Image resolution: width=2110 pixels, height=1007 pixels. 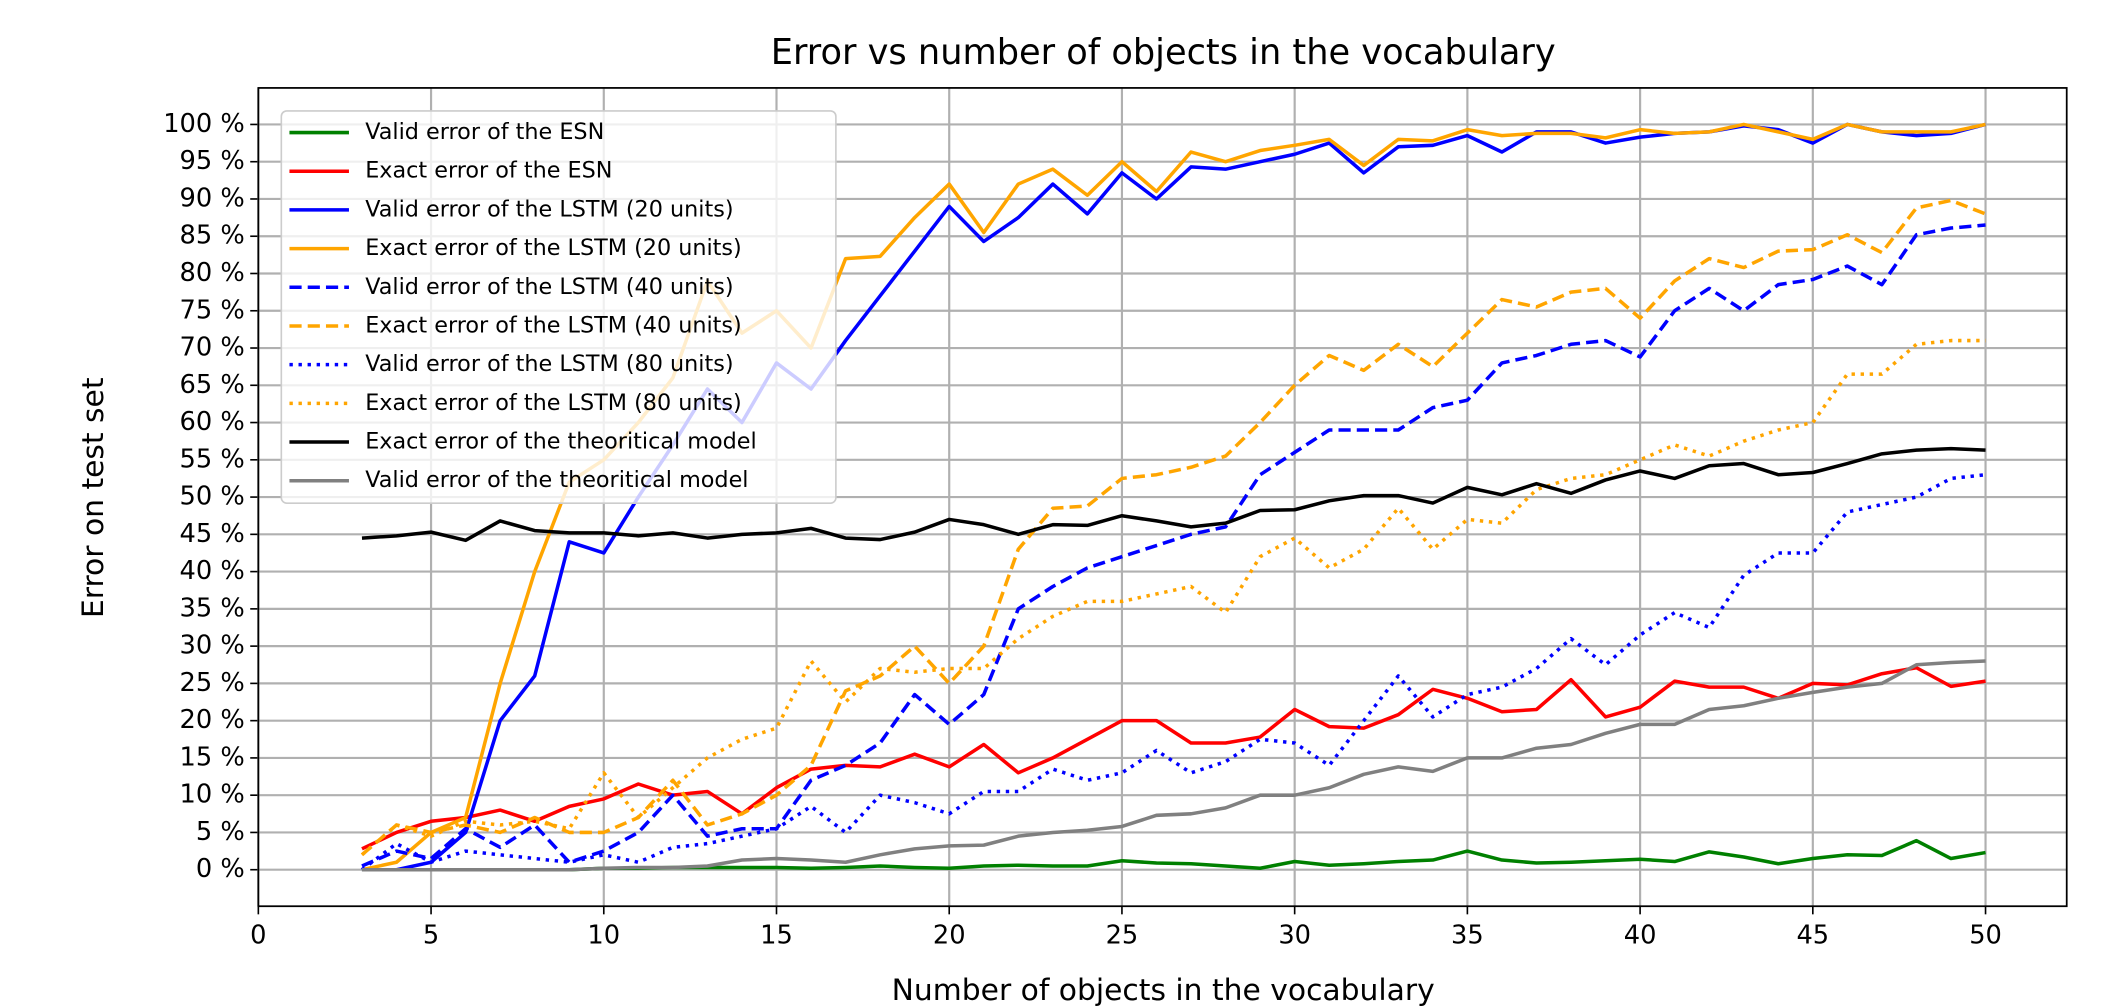 I want to click on y-tick-label: 50 %, so click(x=212, y=497).